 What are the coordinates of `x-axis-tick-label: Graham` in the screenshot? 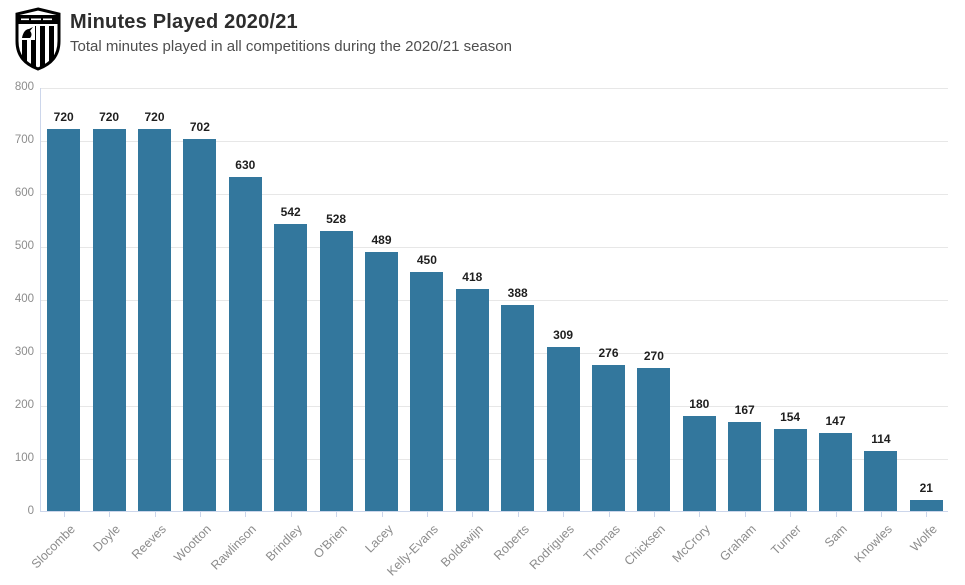 It's located at (737, 543).